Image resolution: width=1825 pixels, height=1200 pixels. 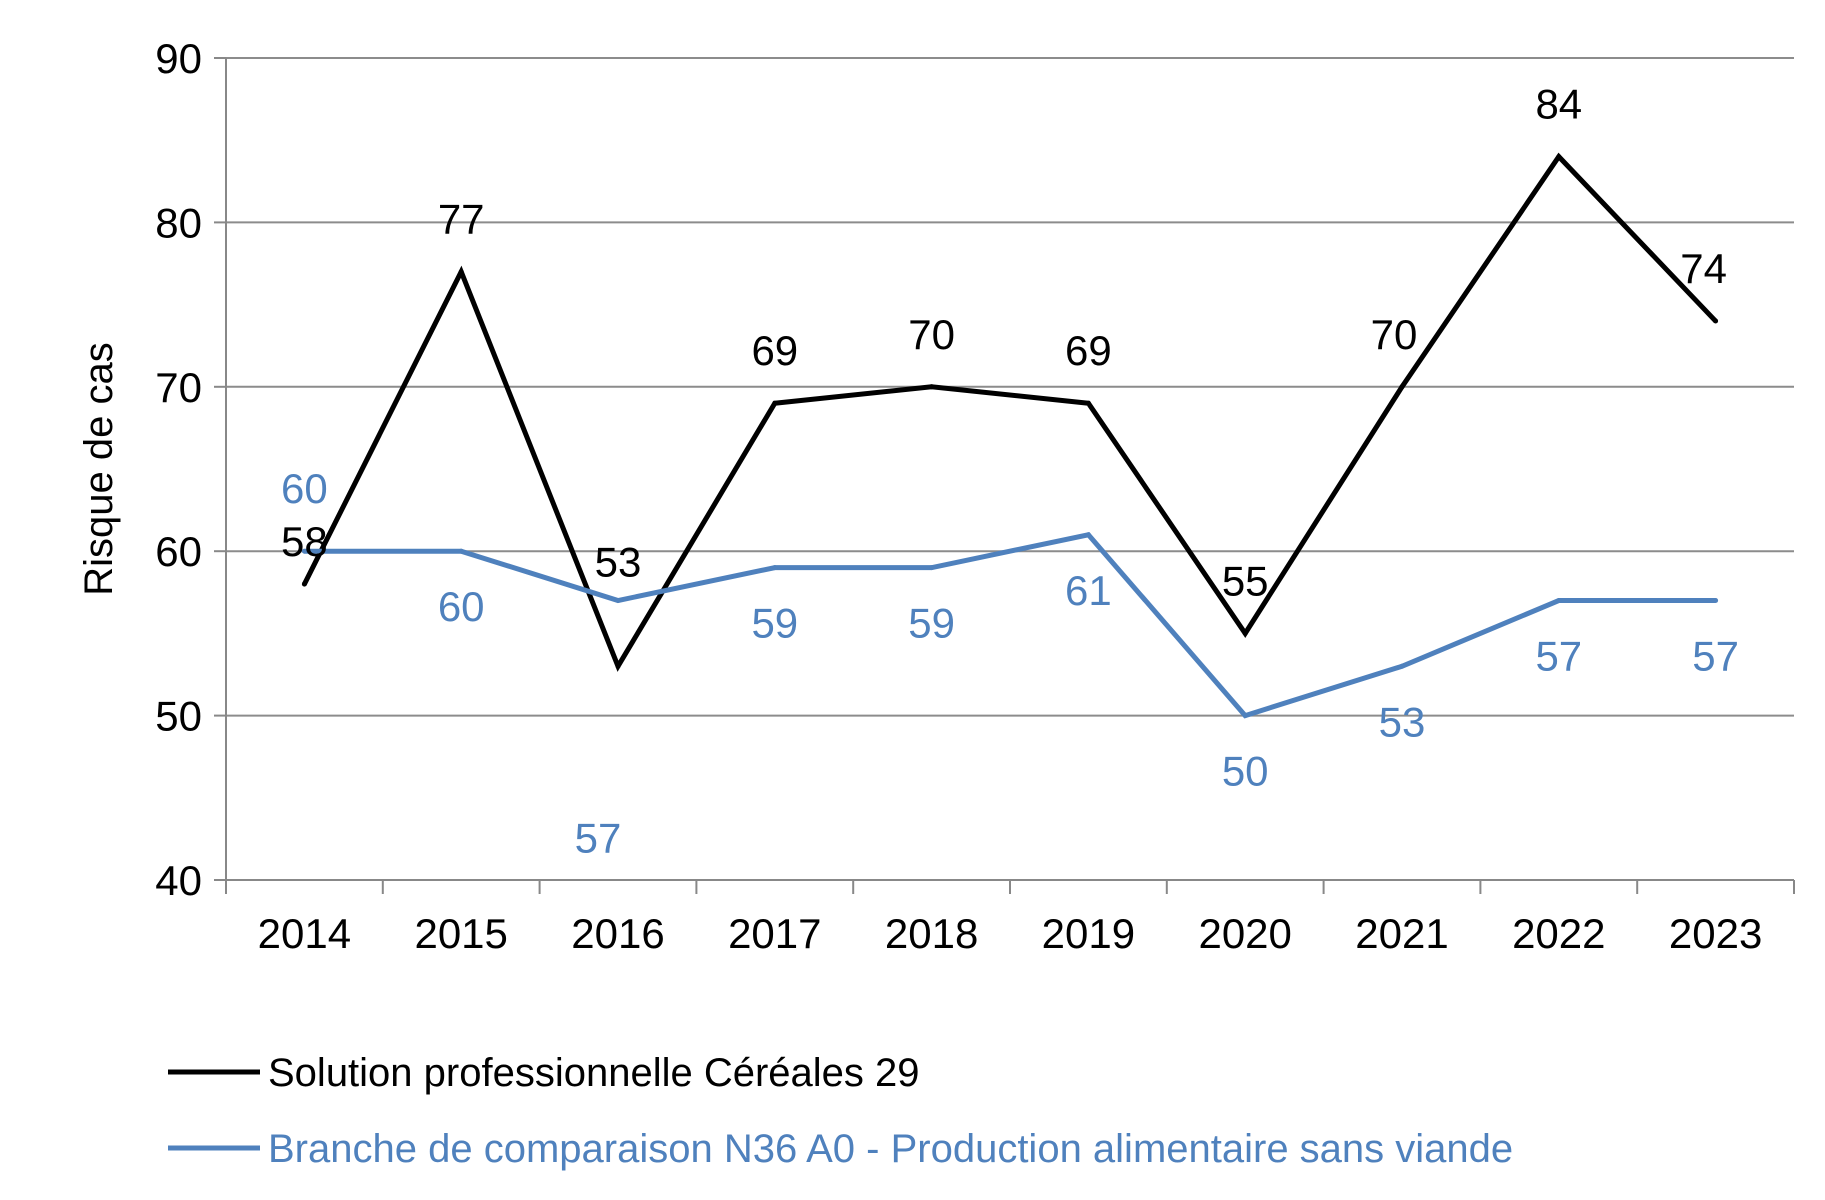 I want to click on x-tick-label: 2014, so click(x=304, y=933).